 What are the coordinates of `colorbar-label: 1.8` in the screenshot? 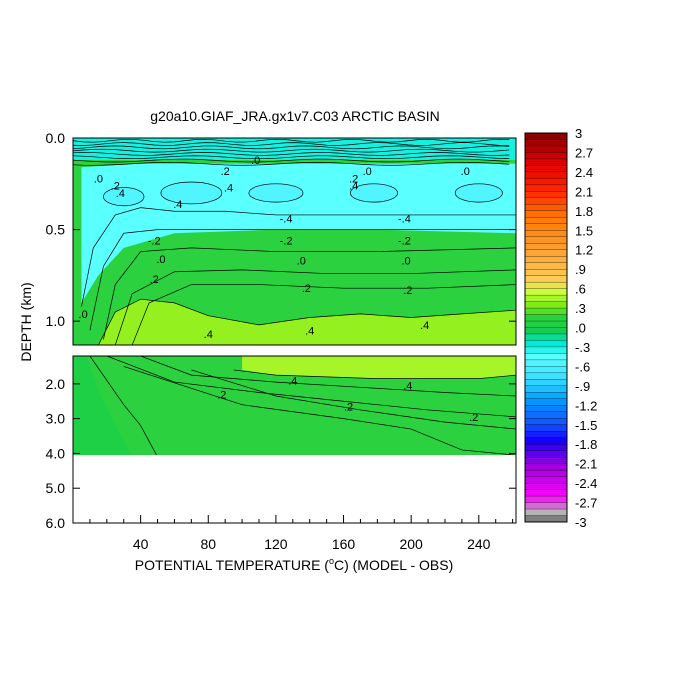 It's located at (584, 211).